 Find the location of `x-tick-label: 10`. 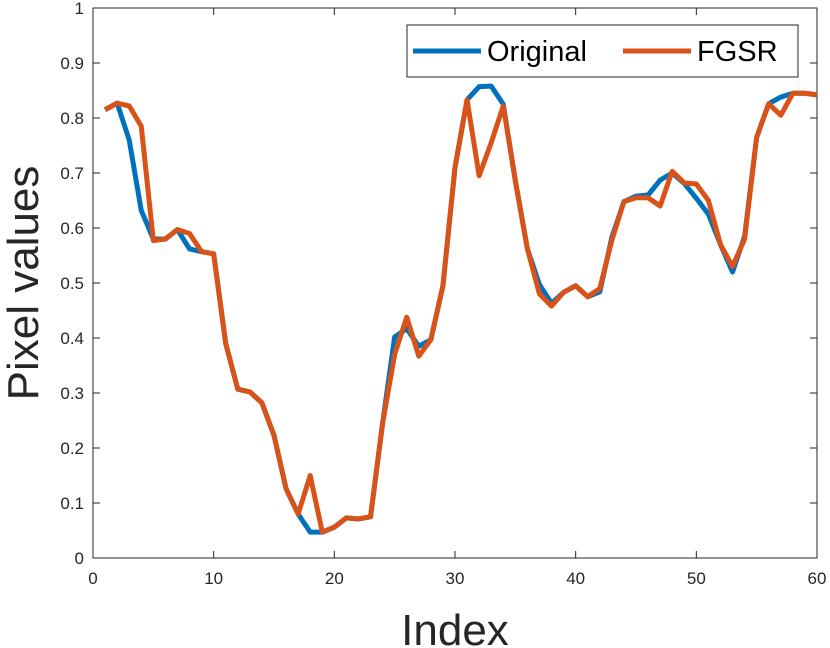

x-tick-label: 10 is located at coordinates (213, 578).